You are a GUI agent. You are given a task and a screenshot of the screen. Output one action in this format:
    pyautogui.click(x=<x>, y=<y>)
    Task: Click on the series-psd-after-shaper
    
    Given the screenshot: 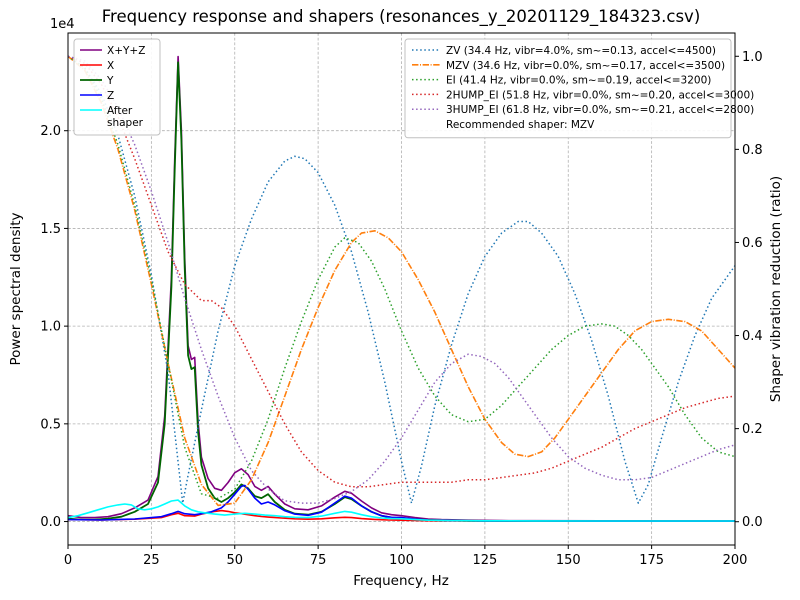 What is the action you would take?
    pyautogui.click(x=401, y=510)
    